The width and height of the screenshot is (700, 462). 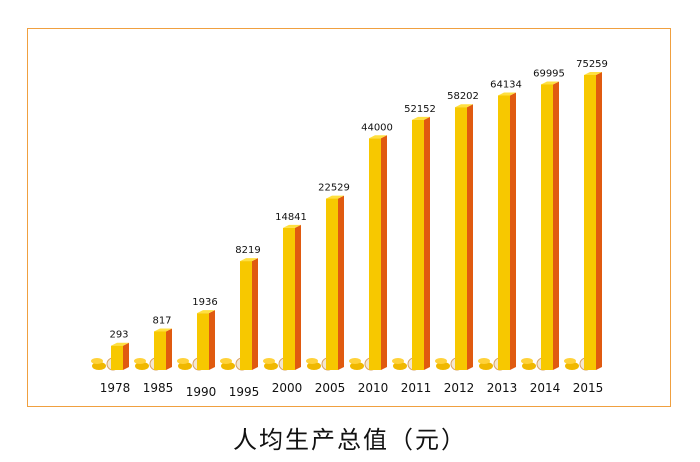 I want to click on x-tick-label: 2000, so click(x=287, y=388).